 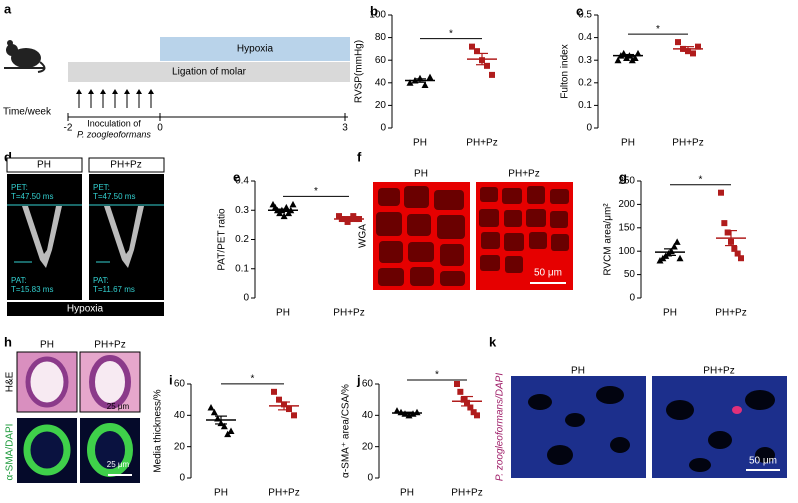 What do you see at coordinates (118, 406) in the screenshot?
I see `scale-label: 25 μm` at bounding box center [118, 406].